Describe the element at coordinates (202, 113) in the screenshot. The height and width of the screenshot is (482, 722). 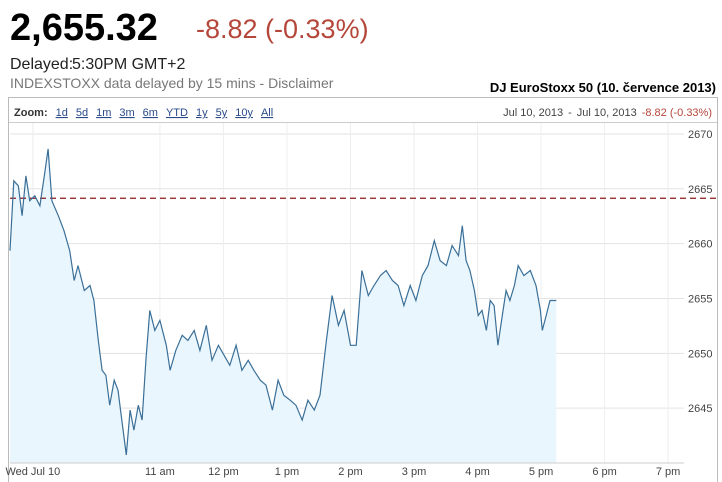
I see `zoom-option: 1y` at that location.